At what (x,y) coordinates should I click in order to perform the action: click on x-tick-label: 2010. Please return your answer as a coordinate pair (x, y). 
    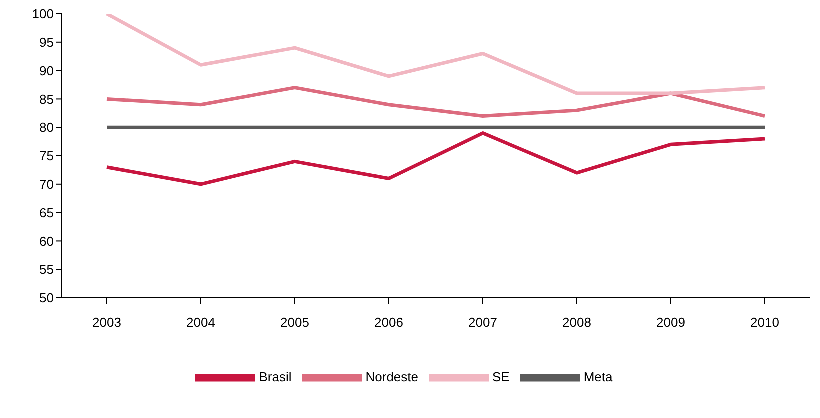
    Looking at the image, I should click on (765, 322).